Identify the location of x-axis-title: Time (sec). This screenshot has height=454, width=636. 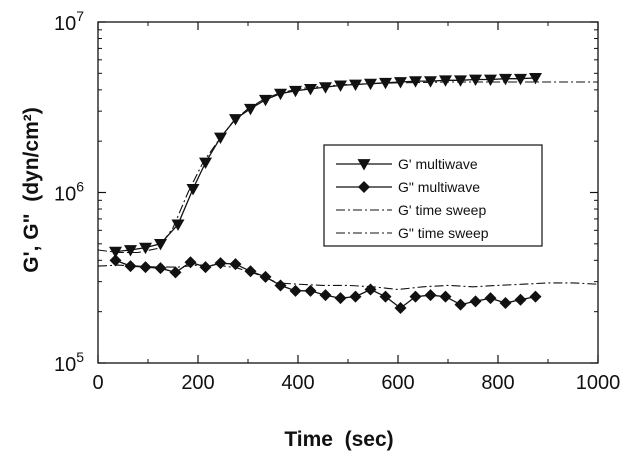
(338, 439).